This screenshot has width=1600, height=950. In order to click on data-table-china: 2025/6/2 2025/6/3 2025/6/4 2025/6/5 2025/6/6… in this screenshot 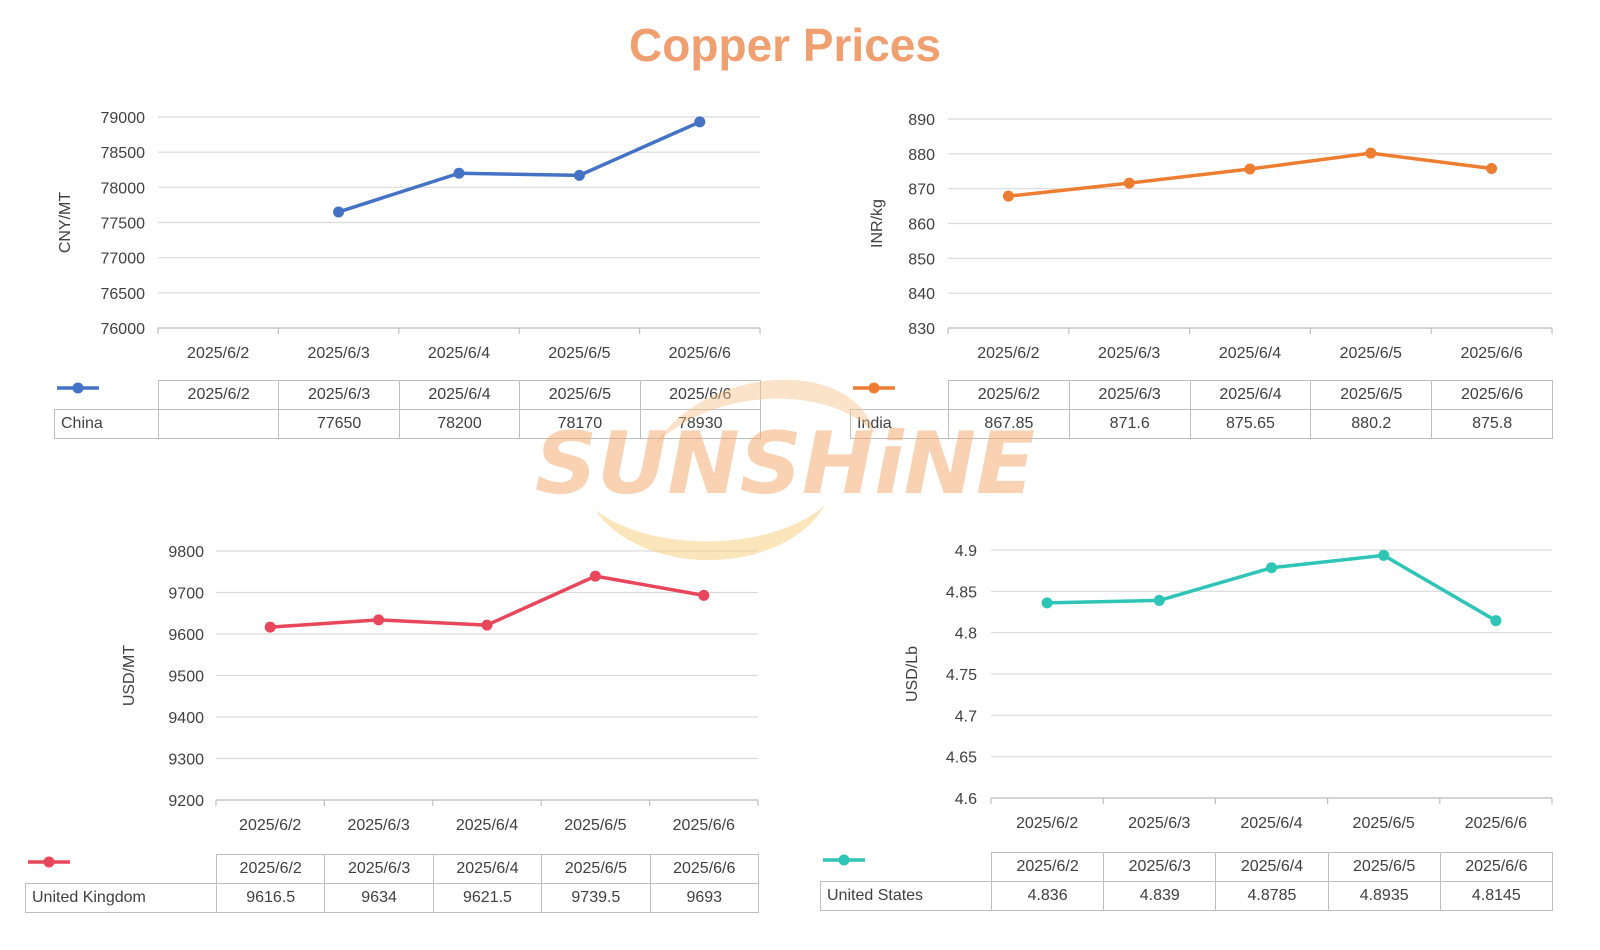, I will do `click(407, 409)`.